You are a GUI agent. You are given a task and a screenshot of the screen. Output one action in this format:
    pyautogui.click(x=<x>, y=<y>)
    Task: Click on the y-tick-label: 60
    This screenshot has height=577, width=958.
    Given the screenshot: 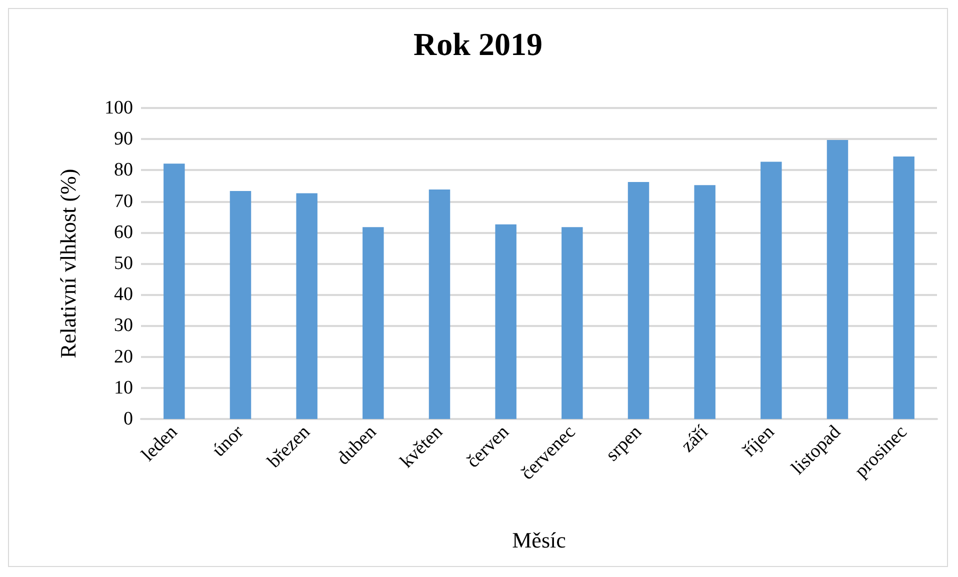 What is the action you would take?
    pyautogui.click(x=123, y=232)
    